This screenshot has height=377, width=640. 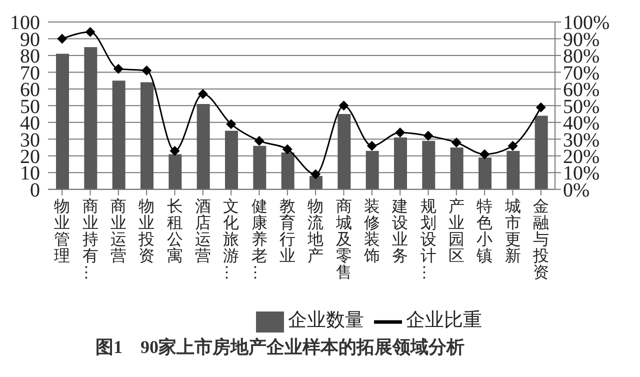 What do you see at coordinates (202, 231) in the screenshot?
I see `x-tick-label: 酒店运营` at bounding box center [202, 231].